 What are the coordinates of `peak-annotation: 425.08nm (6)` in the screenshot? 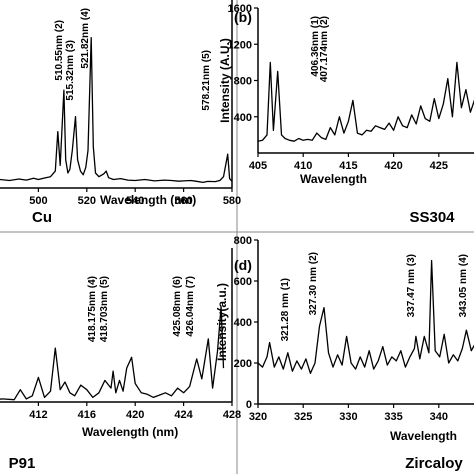 It's located at (177, 306).